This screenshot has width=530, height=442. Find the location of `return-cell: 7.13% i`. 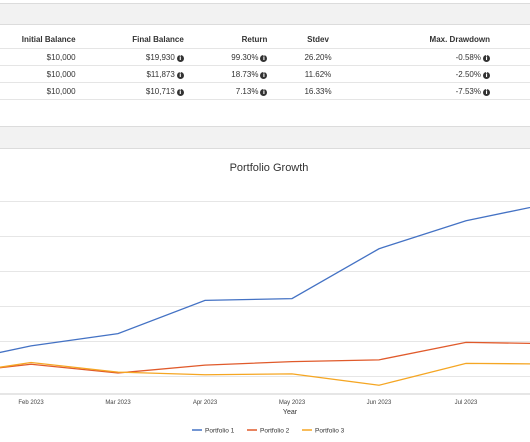

return-cell: 7.13% i is located at coordinates (229, 91).